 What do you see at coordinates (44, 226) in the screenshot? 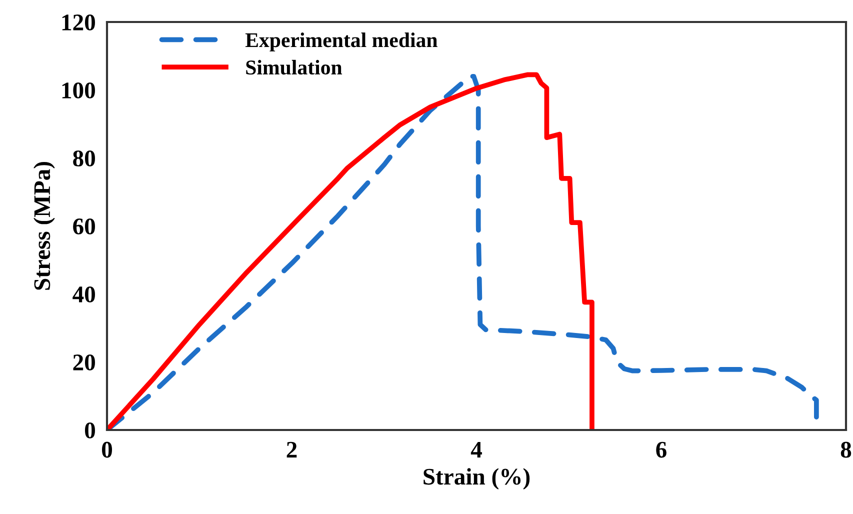
I see `y-axis-title: Stress (MPa)` at bounding box center [44, 226].